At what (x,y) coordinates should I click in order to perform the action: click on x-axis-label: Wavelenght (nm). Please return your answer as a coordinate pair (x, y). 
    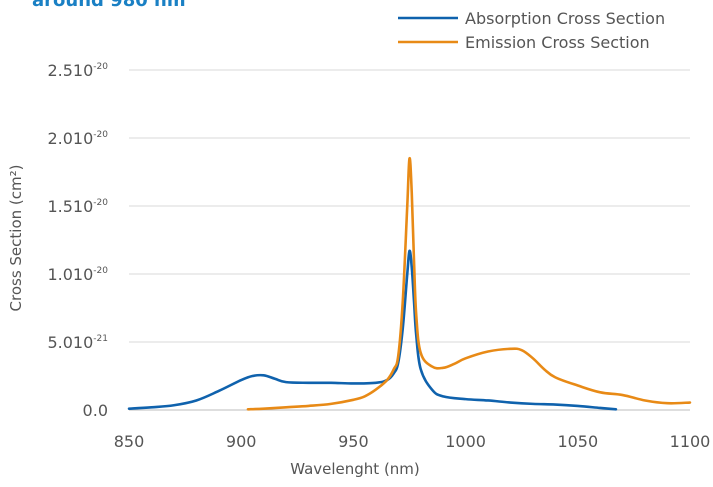
    Looking at the image, I should click on (355, 469).